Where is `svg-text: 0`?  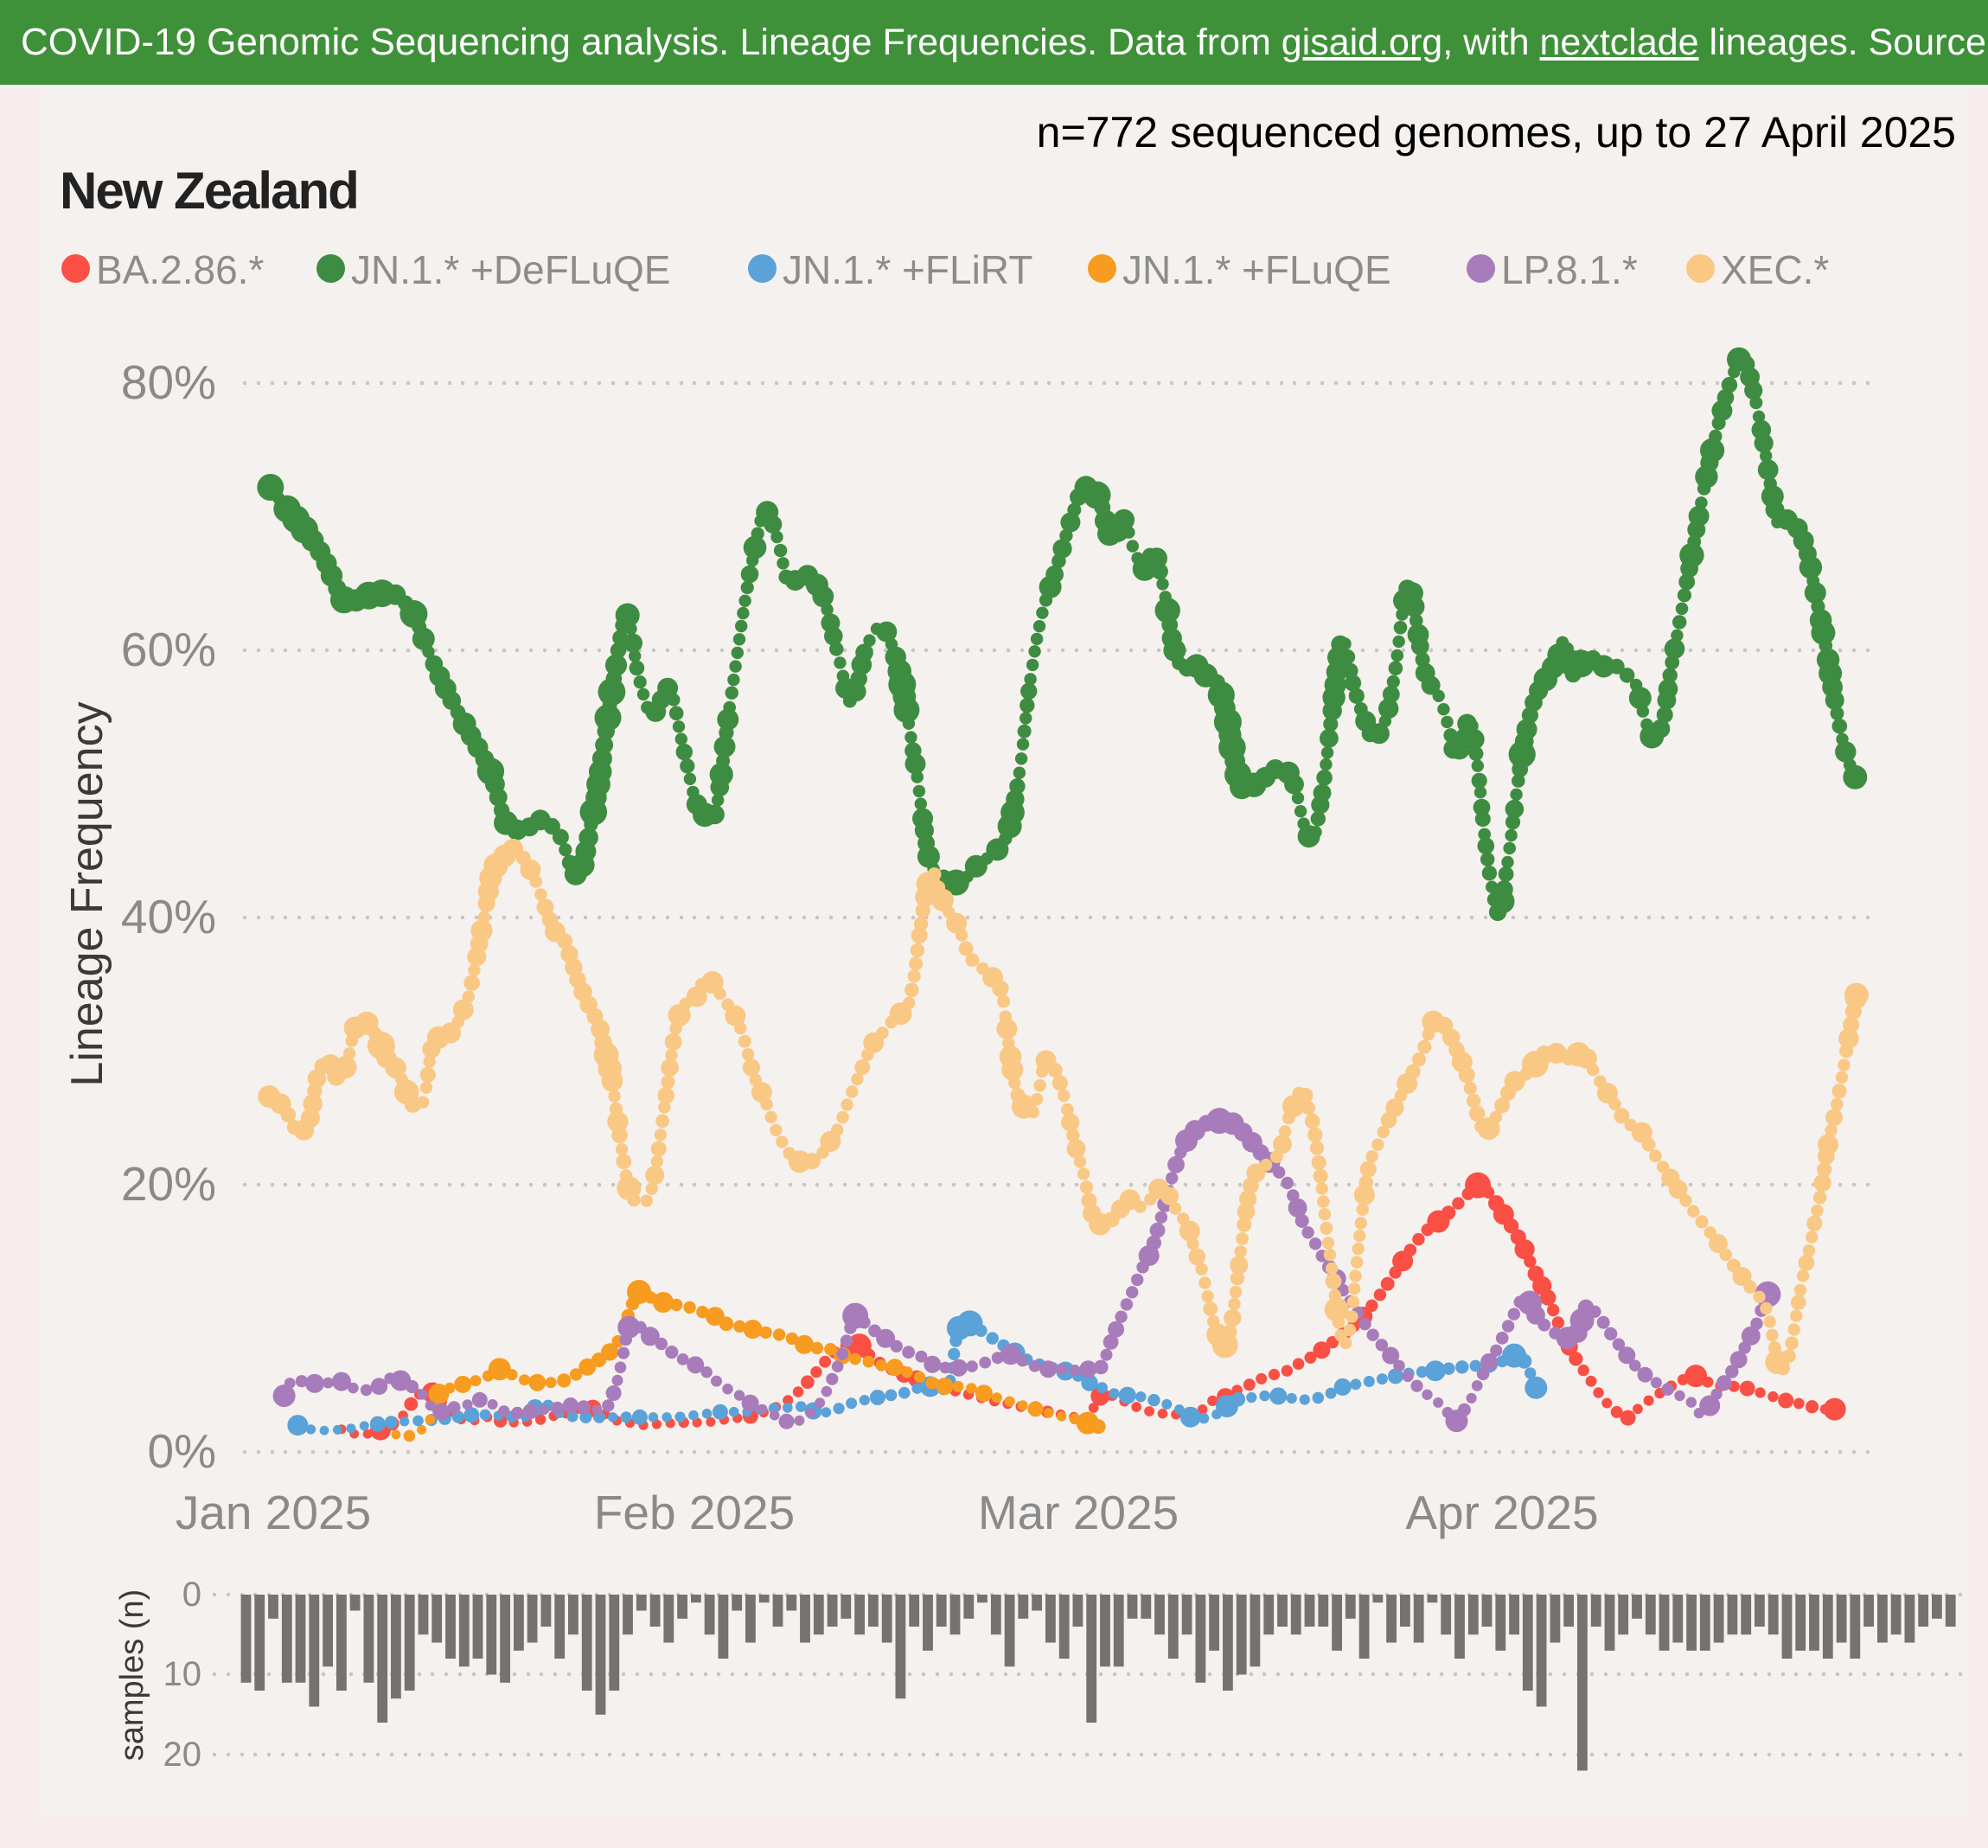 svg-text: 0 is located at coordinates (191, 1595).